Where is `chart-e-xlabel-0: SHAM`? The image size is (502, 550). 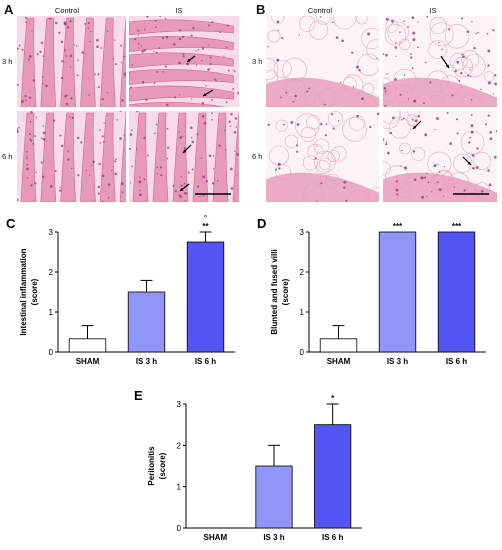 chart-e-xlabel-0: SHAM is located at coordinates (216, 537).